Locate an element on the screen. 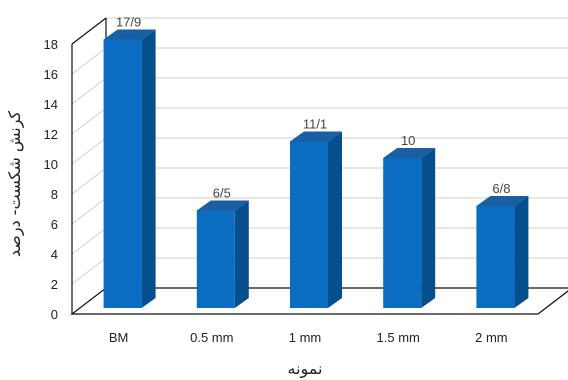 The width and height of the screenshot is (568, 380). x-axis-ticks: BM 0.5 mm 1 mm 1.5 mm 2 mm is located at coordinates (308, 337).